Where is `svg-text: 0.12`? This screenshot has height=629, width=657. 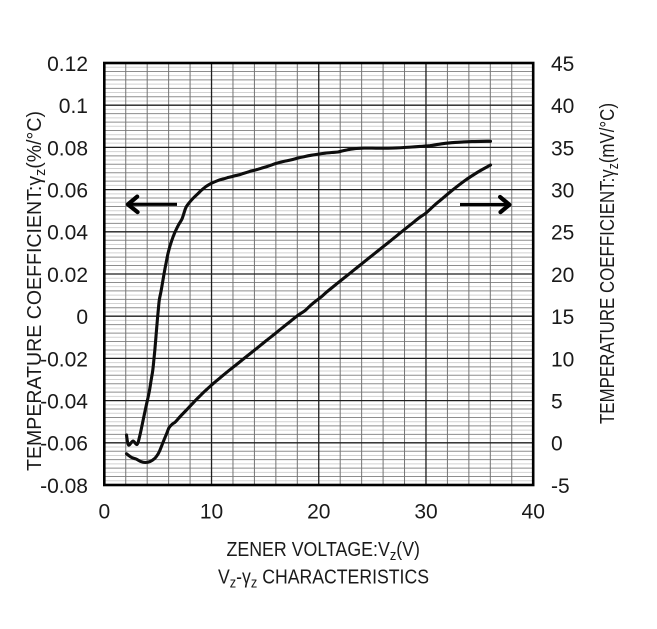
svg-text: 0.12 is located at coordinates (67, 64).